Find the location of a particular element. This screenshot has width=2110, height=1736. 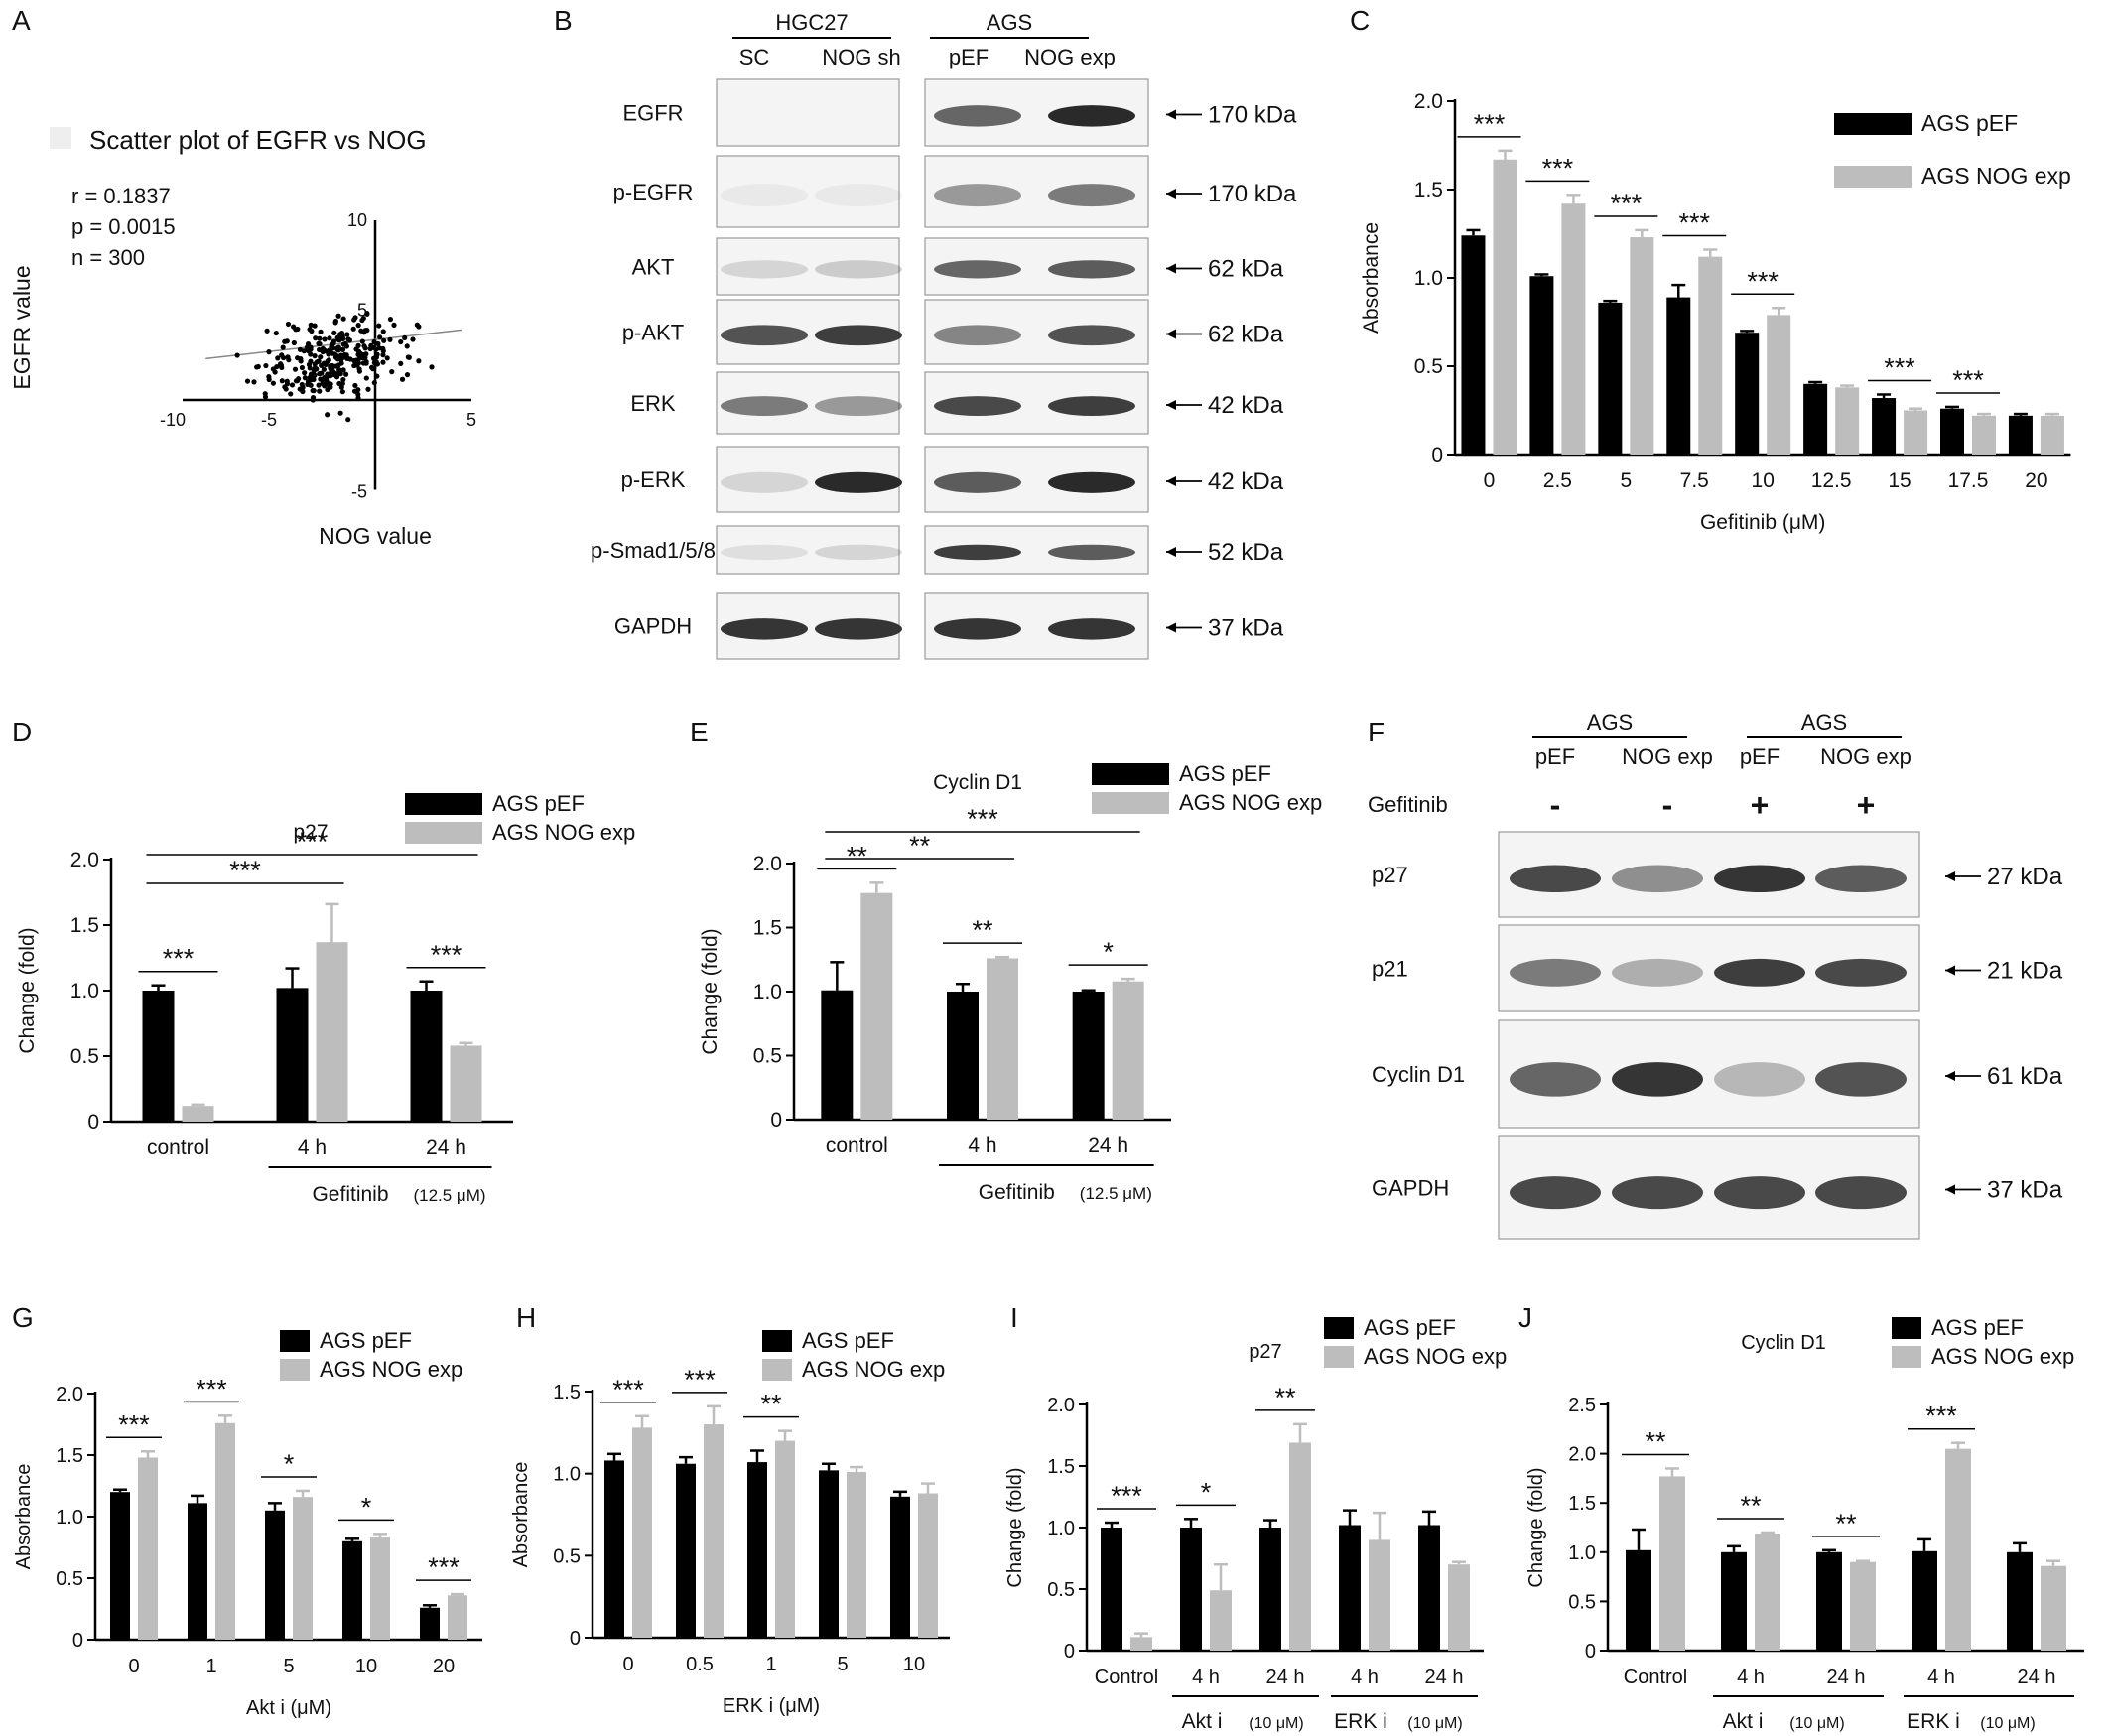

protein-label: EGFR is located at coordinates (652, 113).